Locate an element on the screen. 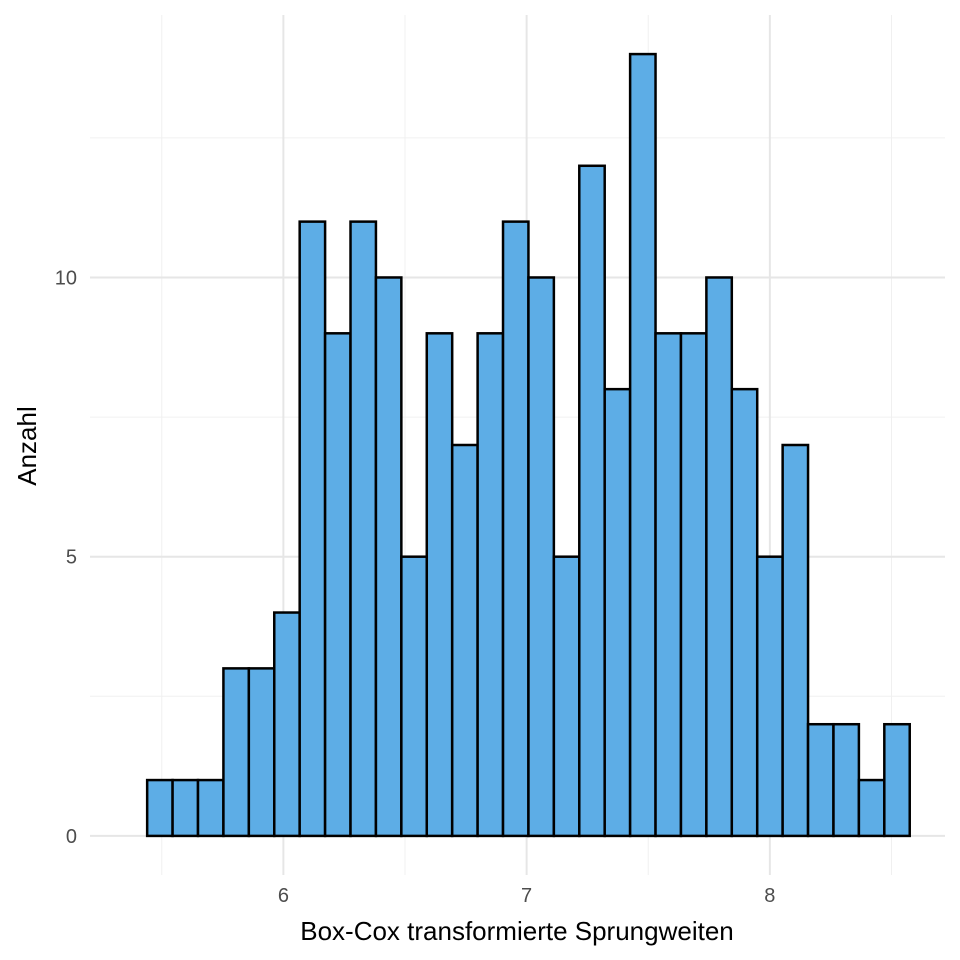 The width and height of the screenshot is (960, 960). x-tick-label: 8 is located at coordinates (769, 896).